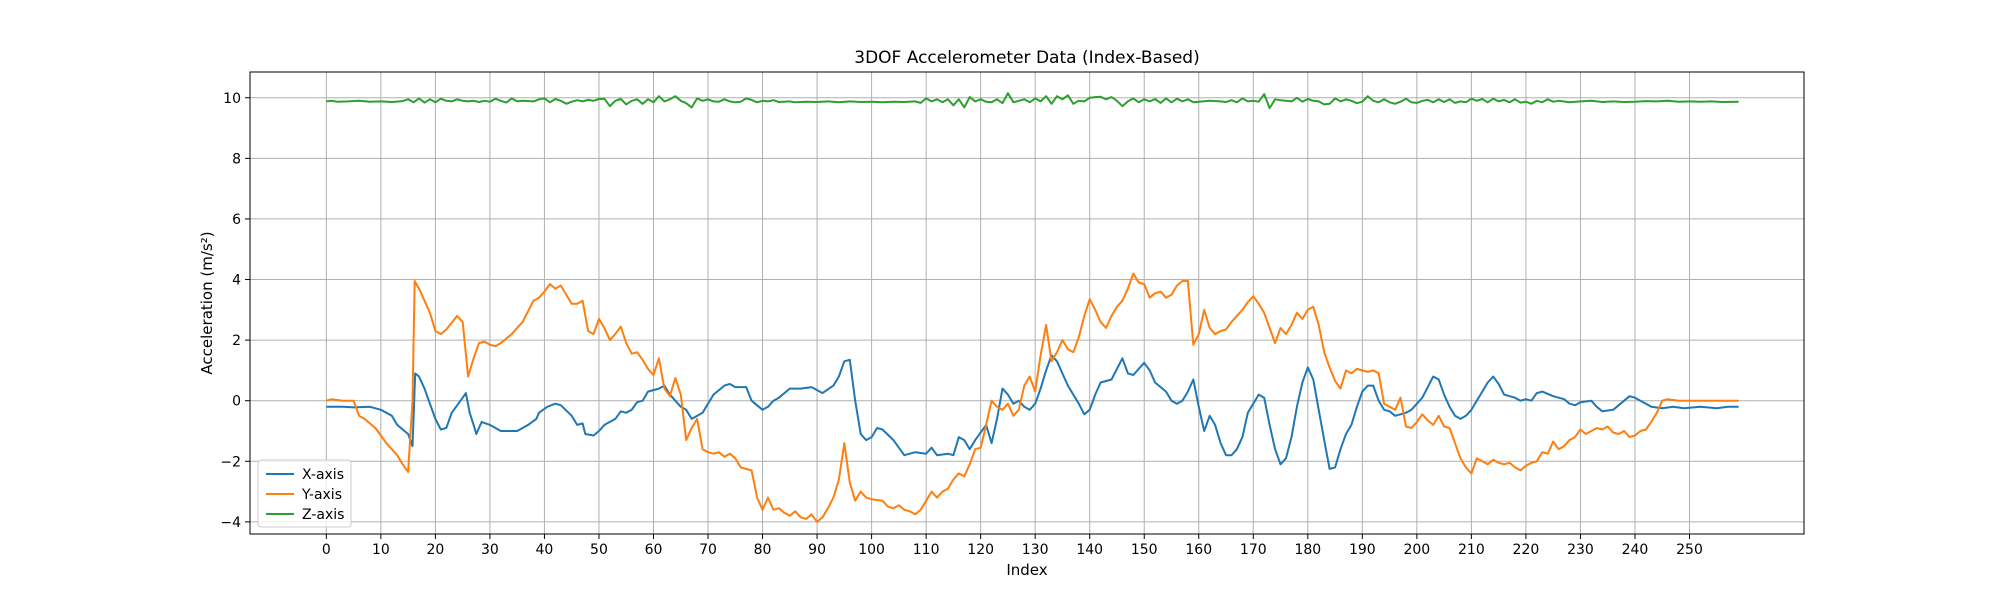 The image size is (2000, 604). Describe the element at coordinates (323, 475) in the screenshot. I see `legend-label-x-axis: X-axis` at that location.